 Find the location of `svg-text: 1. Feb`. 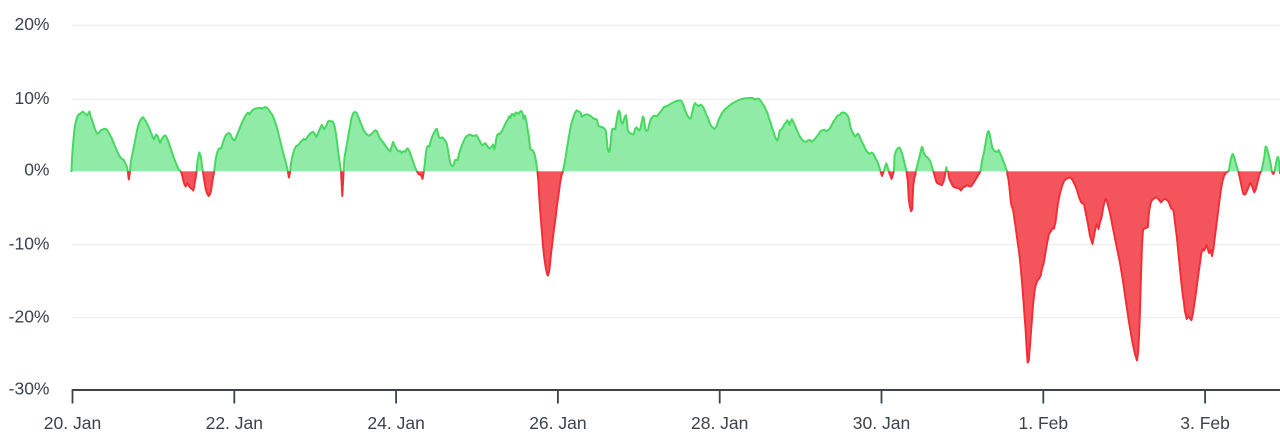

svg-text: 1. Feb is located at coordinates (1043, 423).